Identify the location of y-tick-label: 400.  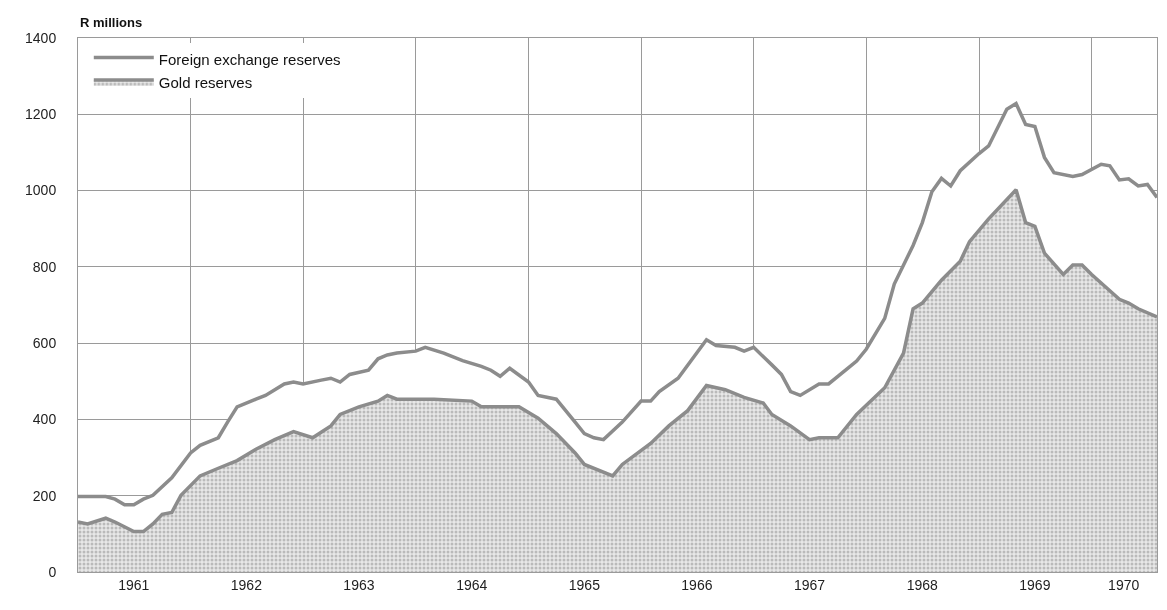
(44, 419).